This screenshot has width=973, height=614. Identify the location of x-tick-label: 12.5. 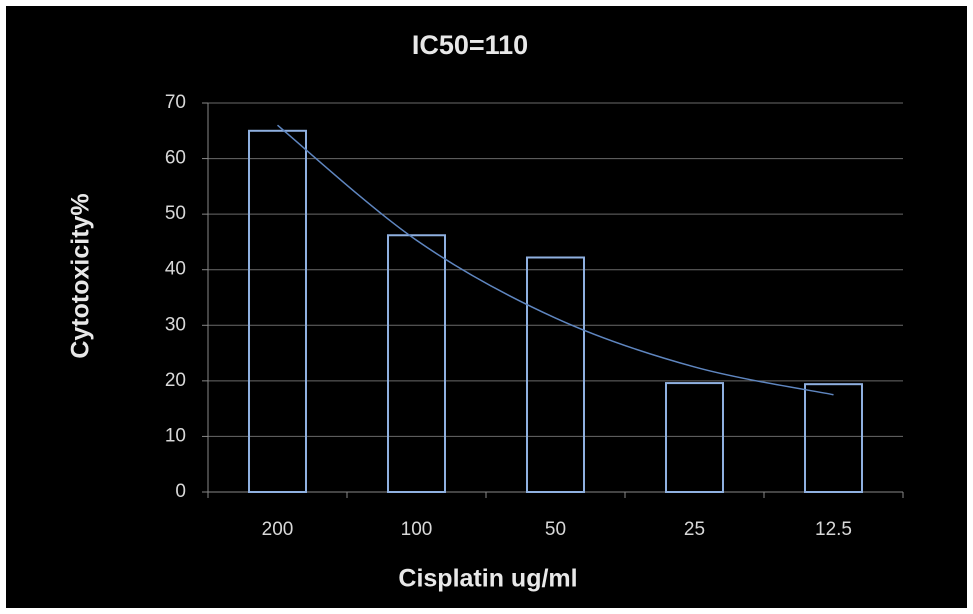
(833, 529).